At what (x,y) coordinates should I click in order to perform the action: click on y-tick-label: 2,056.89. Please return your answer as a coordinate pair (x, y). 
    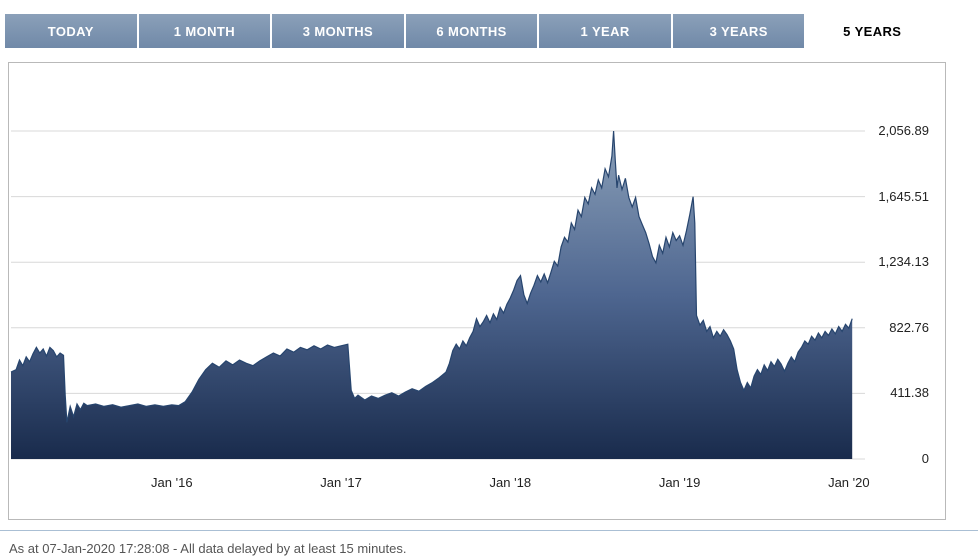
    Looking at the image, I should click on (903, 130).